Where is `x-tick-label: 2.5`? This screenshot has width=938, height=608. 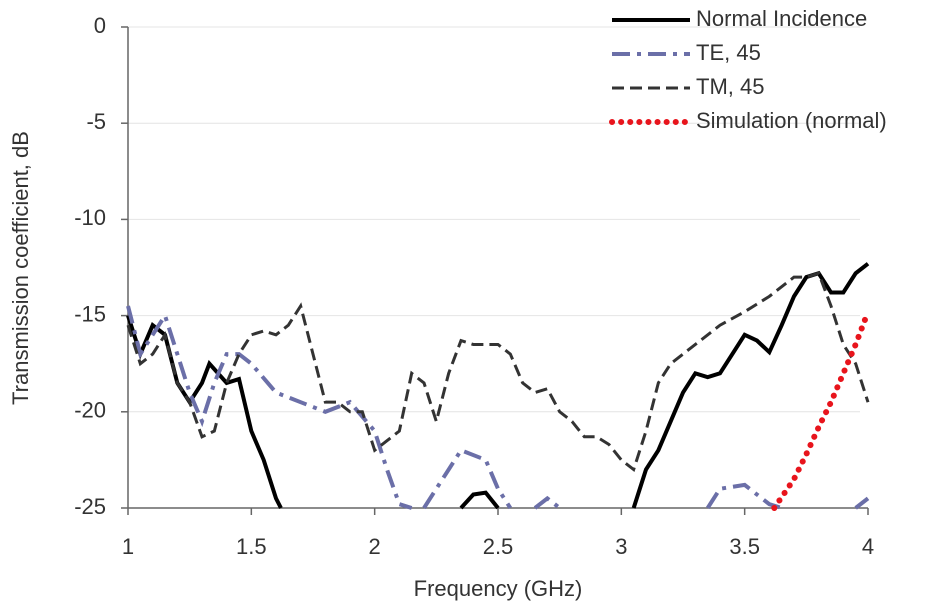 x-tick-label: 2.5 is located at coordinates (498, 546).